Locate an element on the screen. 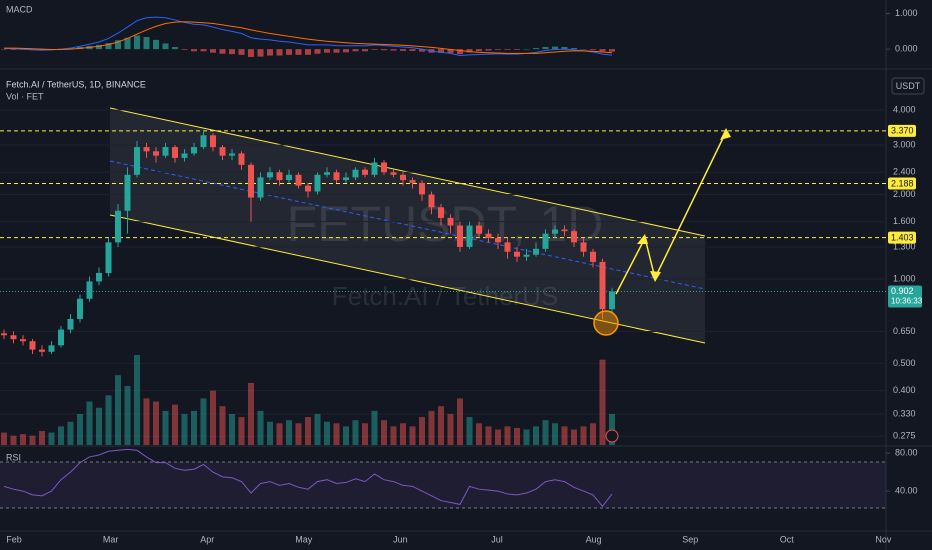 This screenshot has width=932, height=550. y-tick-label: 0.500 is located at coordinates (904, 363).